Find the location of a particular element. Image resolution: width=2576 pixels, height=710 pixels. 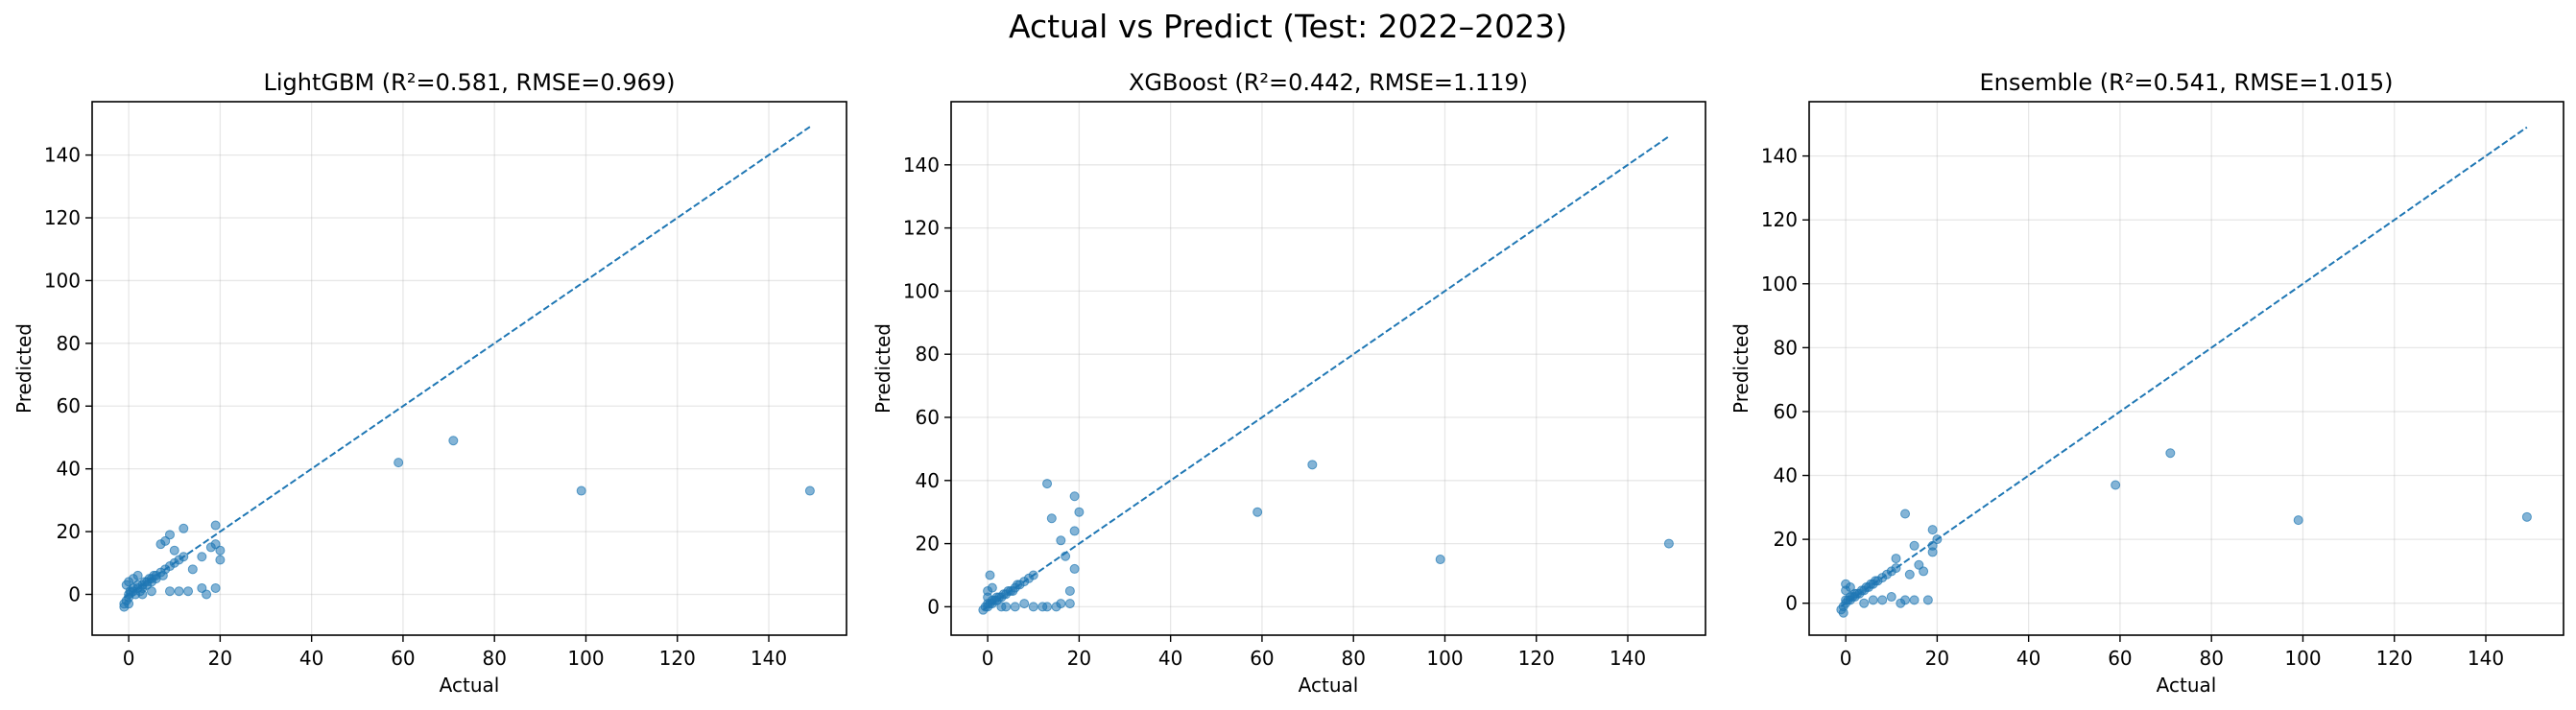

scatter-points is located at coordinates (2184, 533).